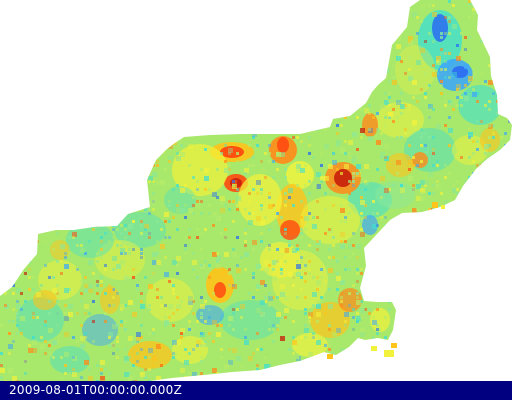  I want to click on timestamp-label: 2009-08-01T00:00:00.000Z, so click(96, 390).